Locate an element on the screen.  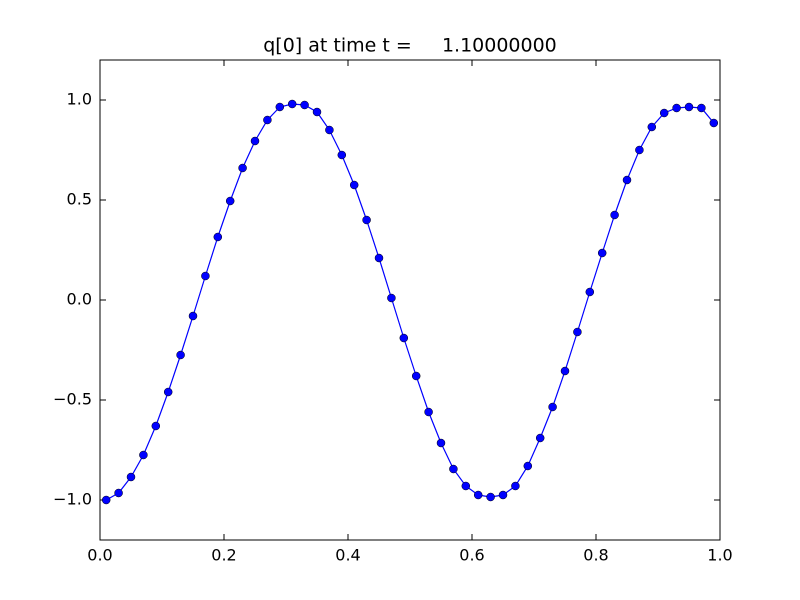
y-tick-label: 0.0 is located at coordinates (79, 299).